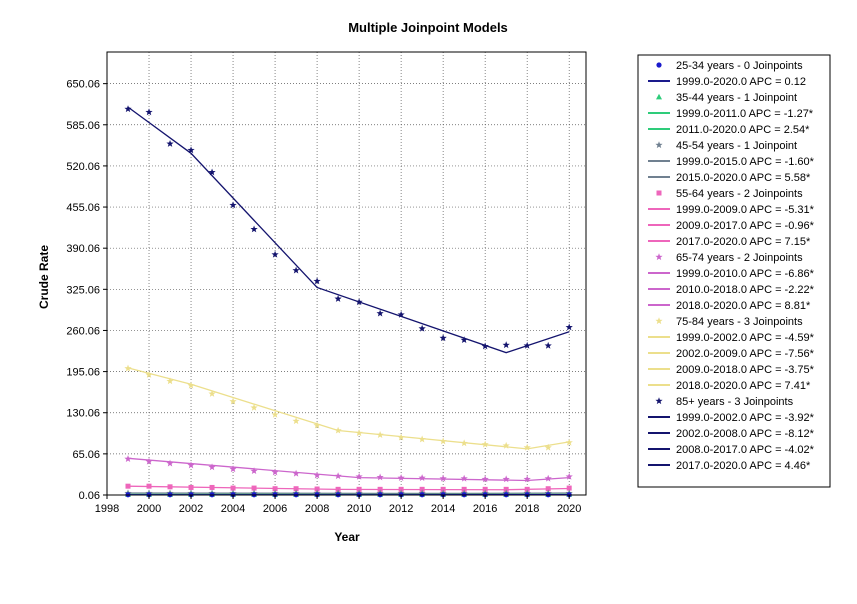 The image size is (857, 604). What do you see at coordinates (731, 354) in the screenshot?
I see `legend-entry: 2002.0-2009.0 APC = -7.56*` at bounding box center [731, 354].